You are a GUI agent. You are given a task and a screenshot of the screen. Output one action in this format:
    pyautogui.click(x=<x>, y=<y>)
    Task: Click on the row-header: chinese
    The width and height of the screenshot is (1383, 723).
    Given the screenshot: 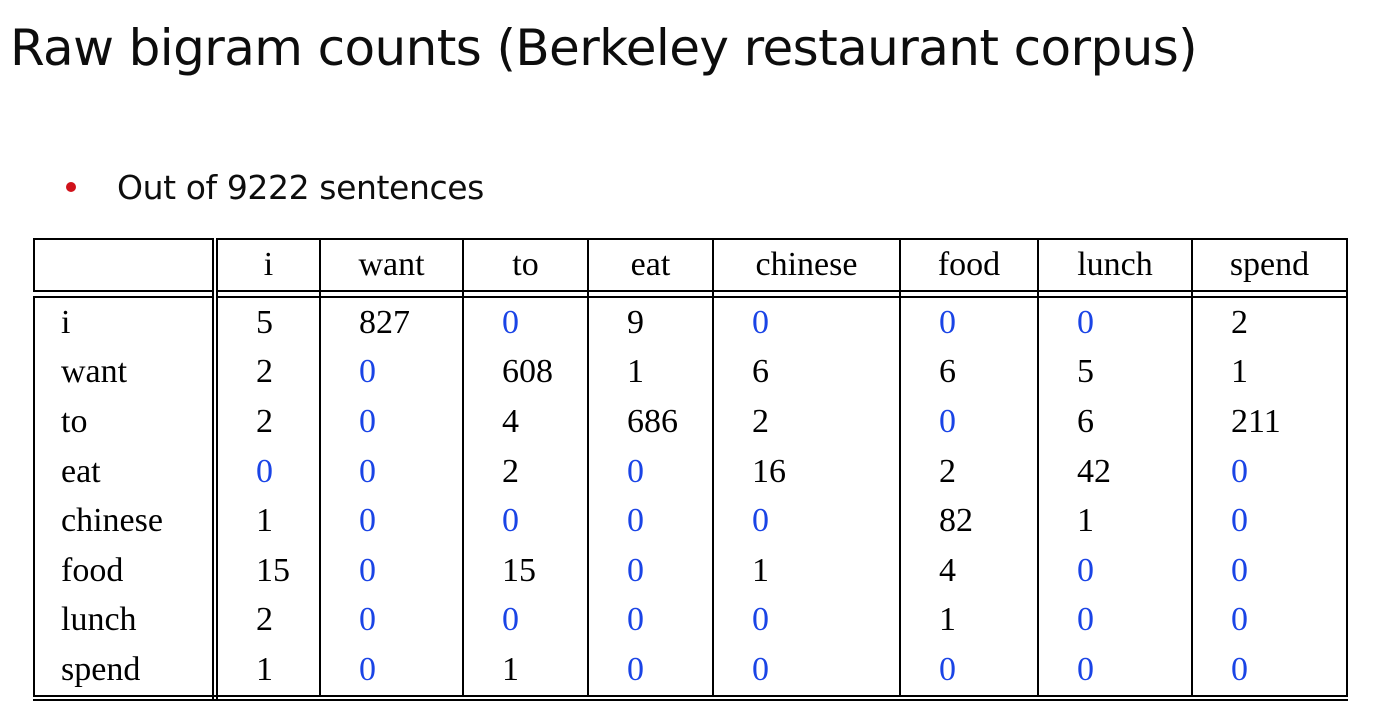 What is the action you would take?
    pyautogui.click(x=125, y=521)
    